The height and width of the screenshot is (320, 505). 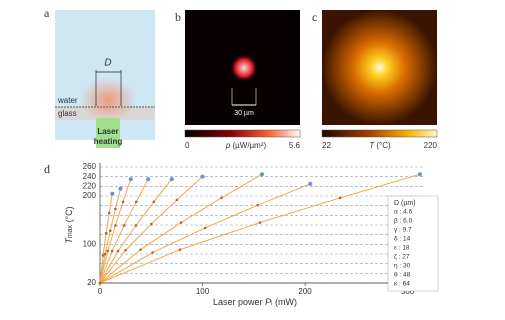 What do you see at coordinates (403, 230) in the screenshot?
I see `legend-entry: γ : 9.7` at bounding box center [403, 230].